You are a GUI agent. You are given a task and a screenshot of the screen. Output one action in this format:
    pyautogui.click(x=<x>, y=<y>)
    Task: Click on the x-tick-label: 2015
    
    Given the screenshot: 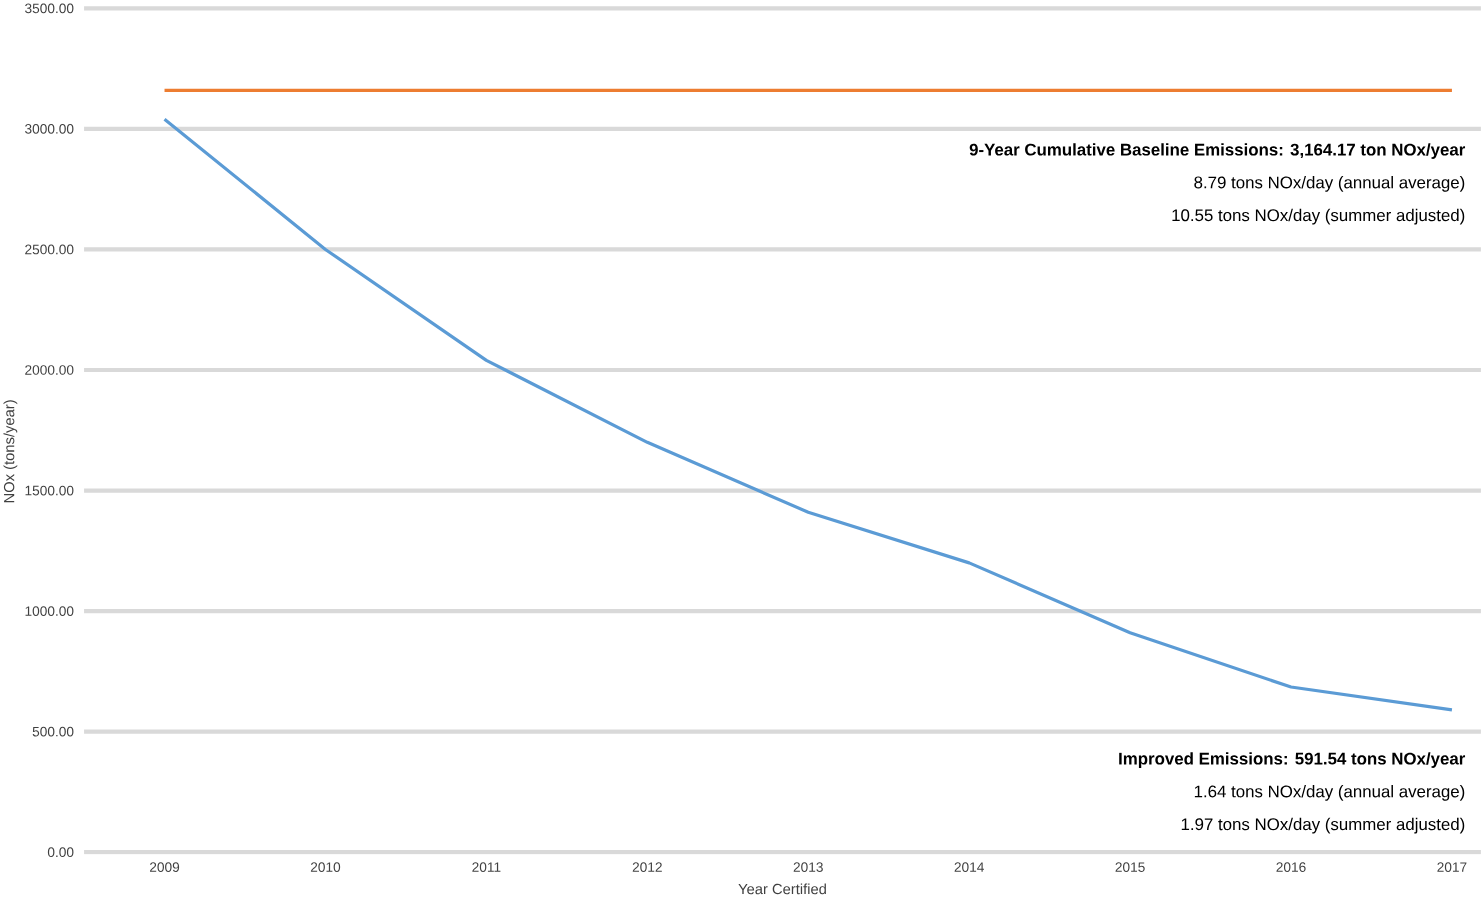 What is the action you would take?
    pyautogui.click(x=1130, y=867)
    